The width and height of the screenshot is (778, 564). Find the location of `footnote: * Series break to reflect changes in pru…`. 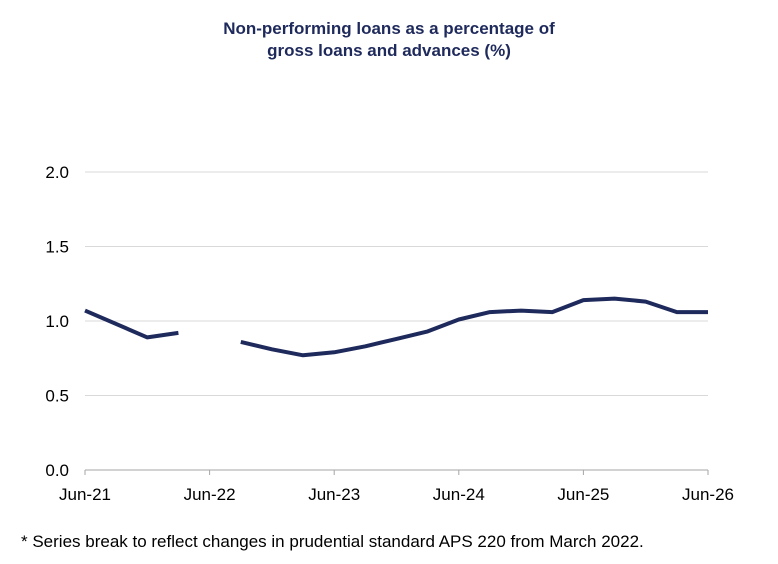

footnote: * Series break to reflect changes in pru… is located at coordinates (332, 541).